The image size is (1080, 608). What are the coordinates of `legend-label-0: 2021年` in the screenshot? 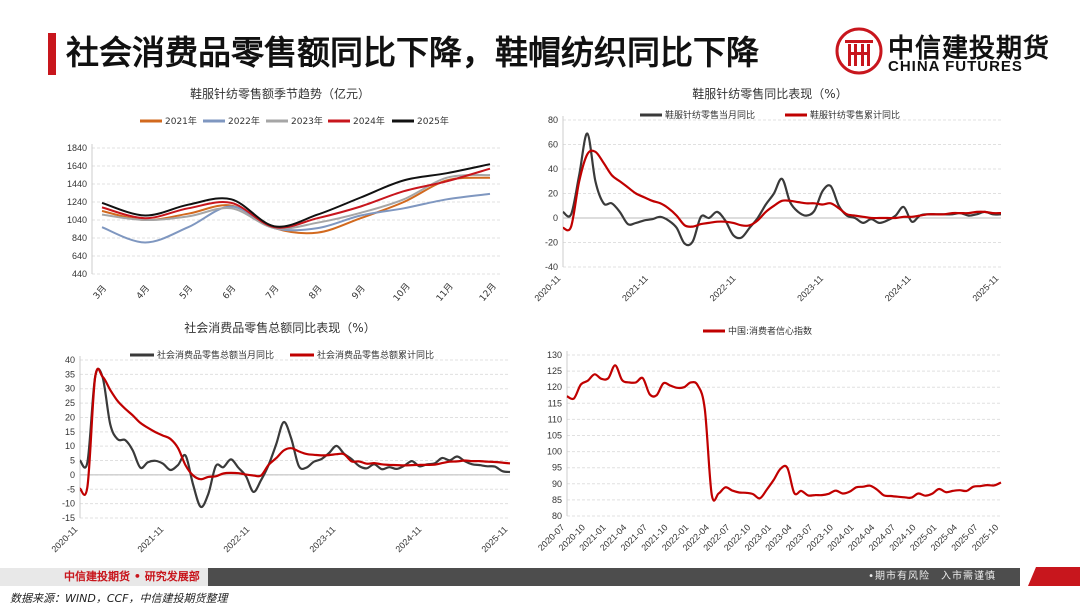 It's located at (181, 121).